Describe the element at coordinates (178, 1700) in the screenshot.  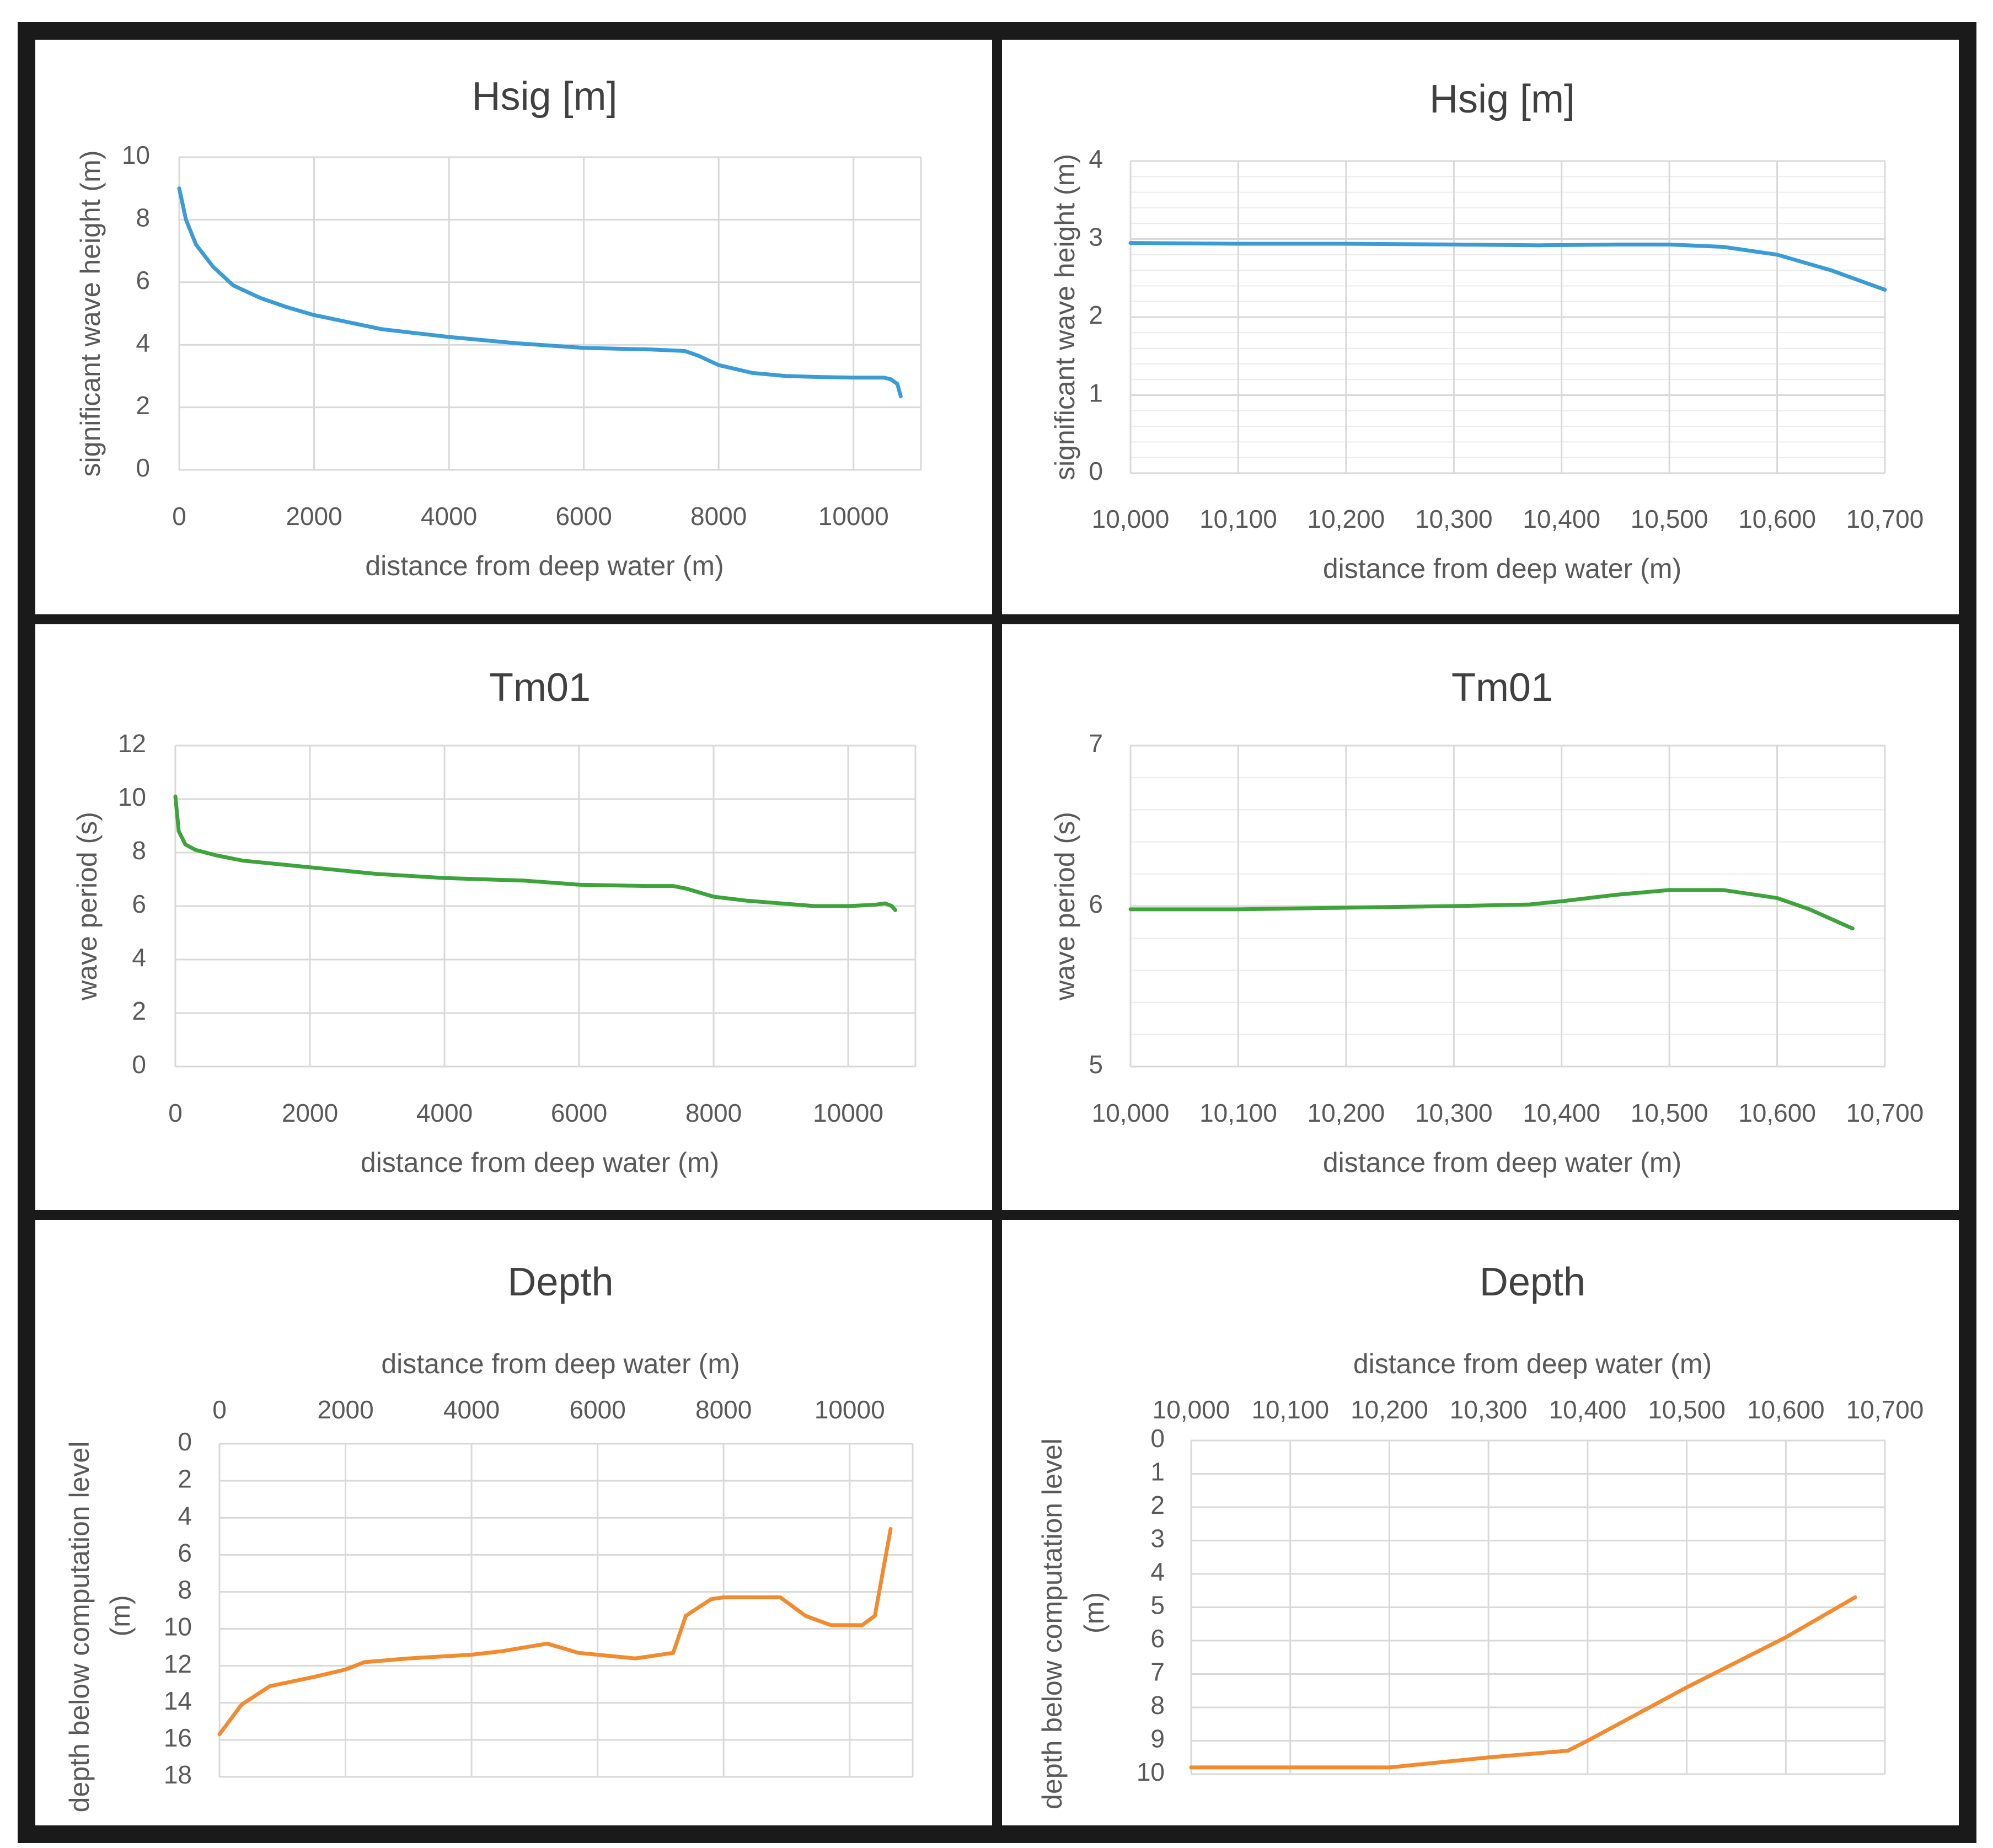
I see `y-tick-label: 14` at that location.